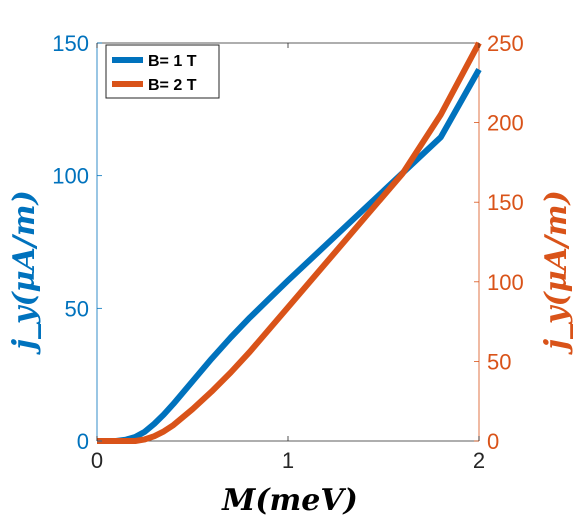 The width and height of the screenshot is (581, 523). What do you see at coordinates (289, 500) in the screenshot?
I see `x-axis-label: M(meV)` at bounding box center [289, 500].